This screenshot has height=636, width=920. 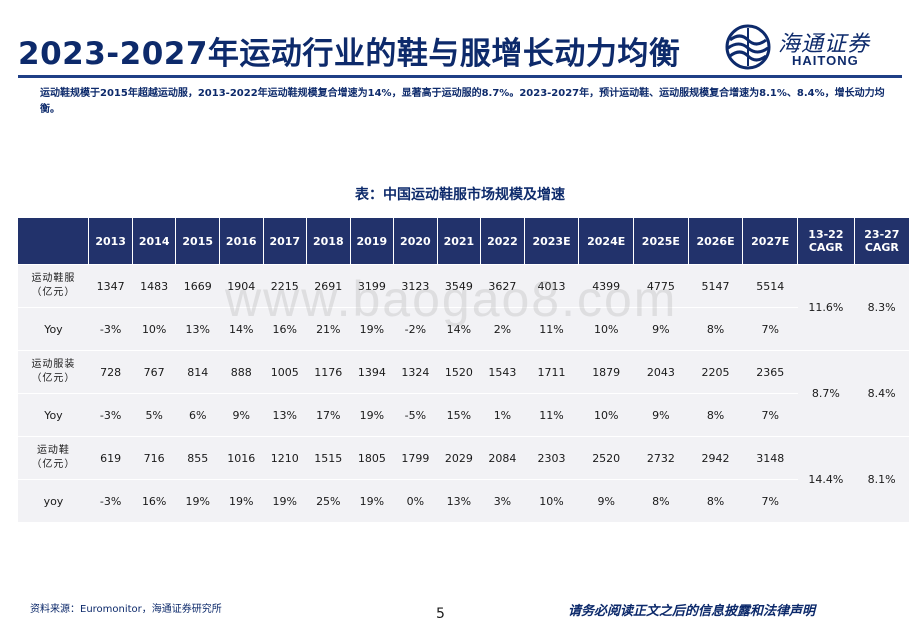 I want to click on value-cell: 2215, so click(x=285, y=286).